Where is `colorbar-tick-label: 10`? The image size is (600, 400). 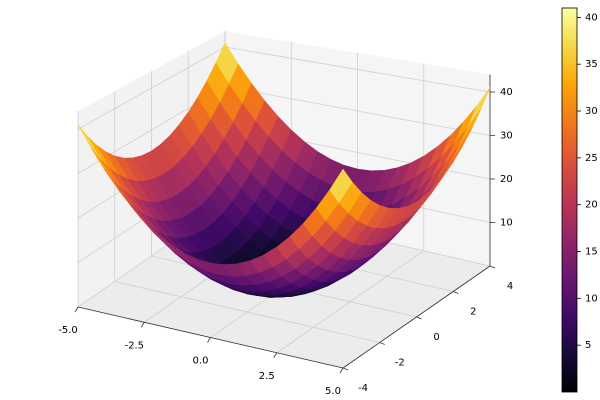
colorbar-tick-label: 10 is located at coordinates (591, 298).